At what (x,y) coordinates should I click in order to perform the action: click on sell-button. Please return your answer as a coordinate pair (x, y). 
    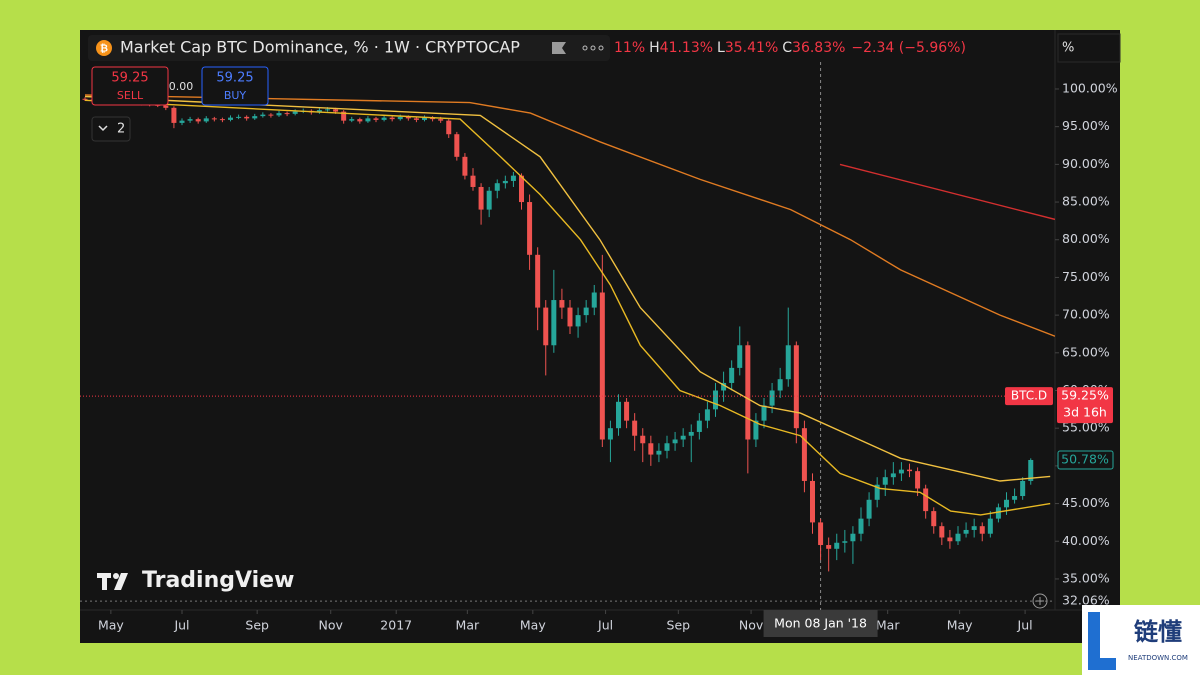
    Looking at the image, I should click on (130, 86).